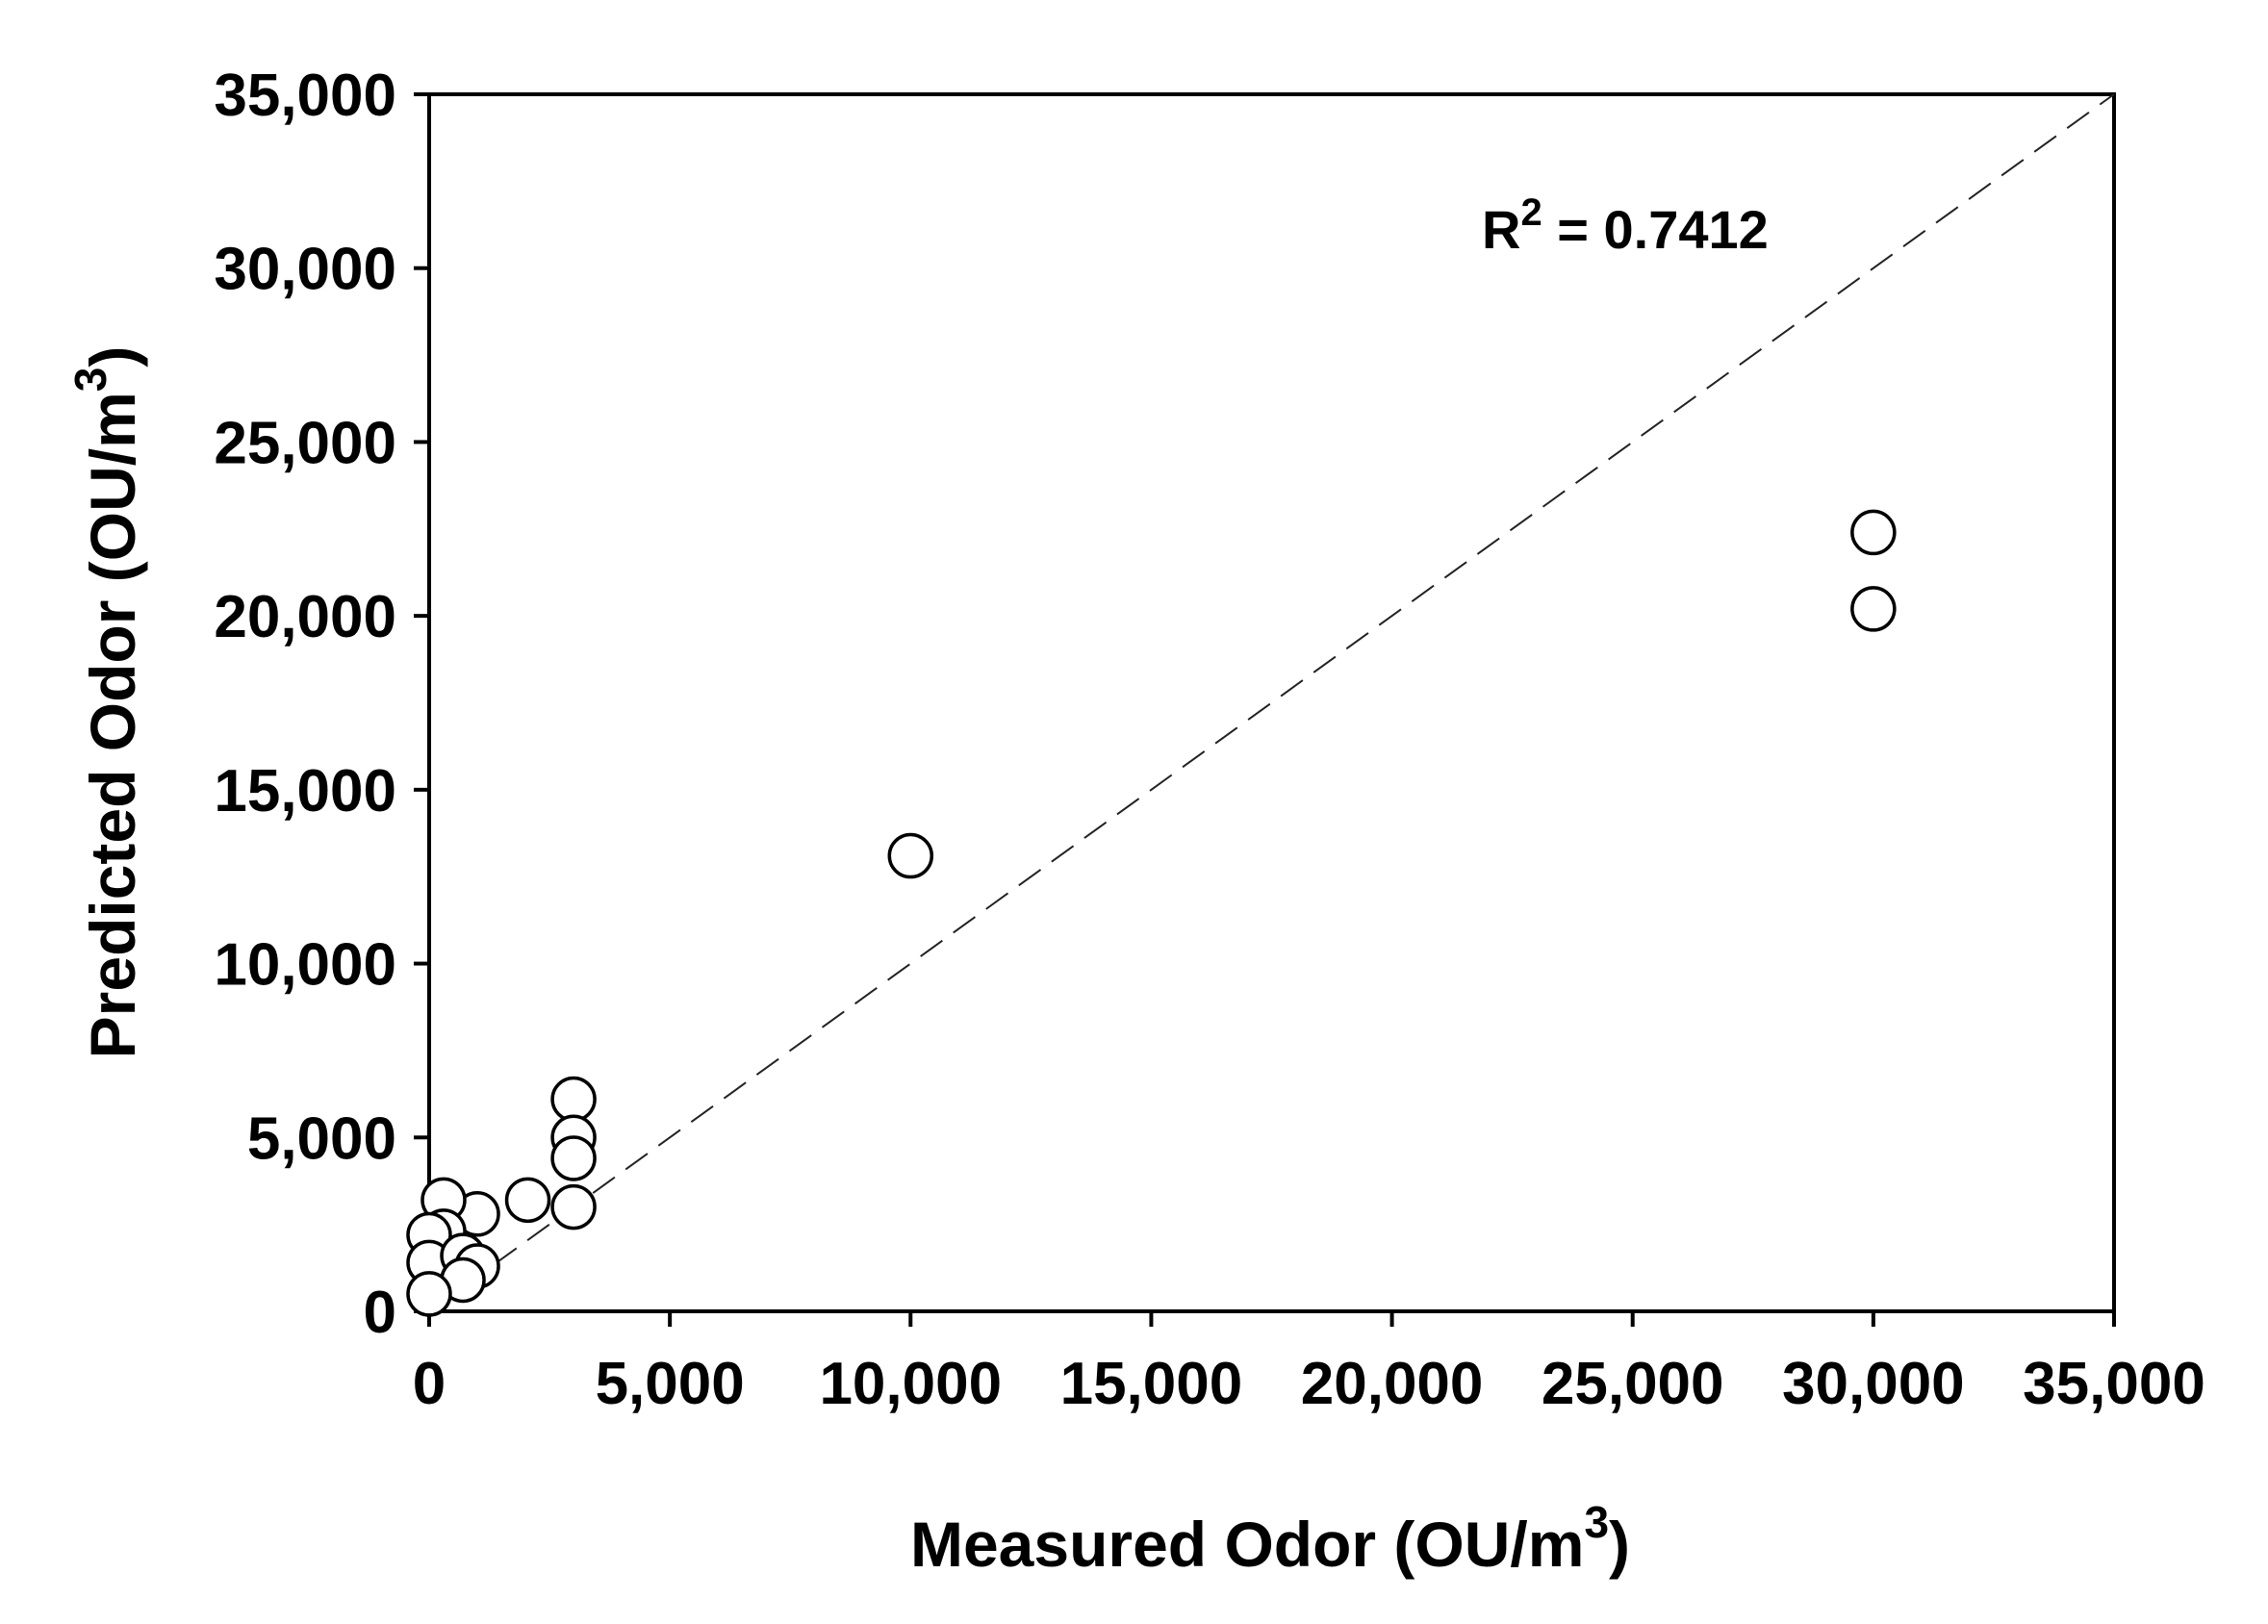 The width and height of the screenshot is (2268, 1624). Describe the element at coordinates (1626, 225) in the screenshot. I see `r-squared-annotation: R2 = 0.7412` at that location.